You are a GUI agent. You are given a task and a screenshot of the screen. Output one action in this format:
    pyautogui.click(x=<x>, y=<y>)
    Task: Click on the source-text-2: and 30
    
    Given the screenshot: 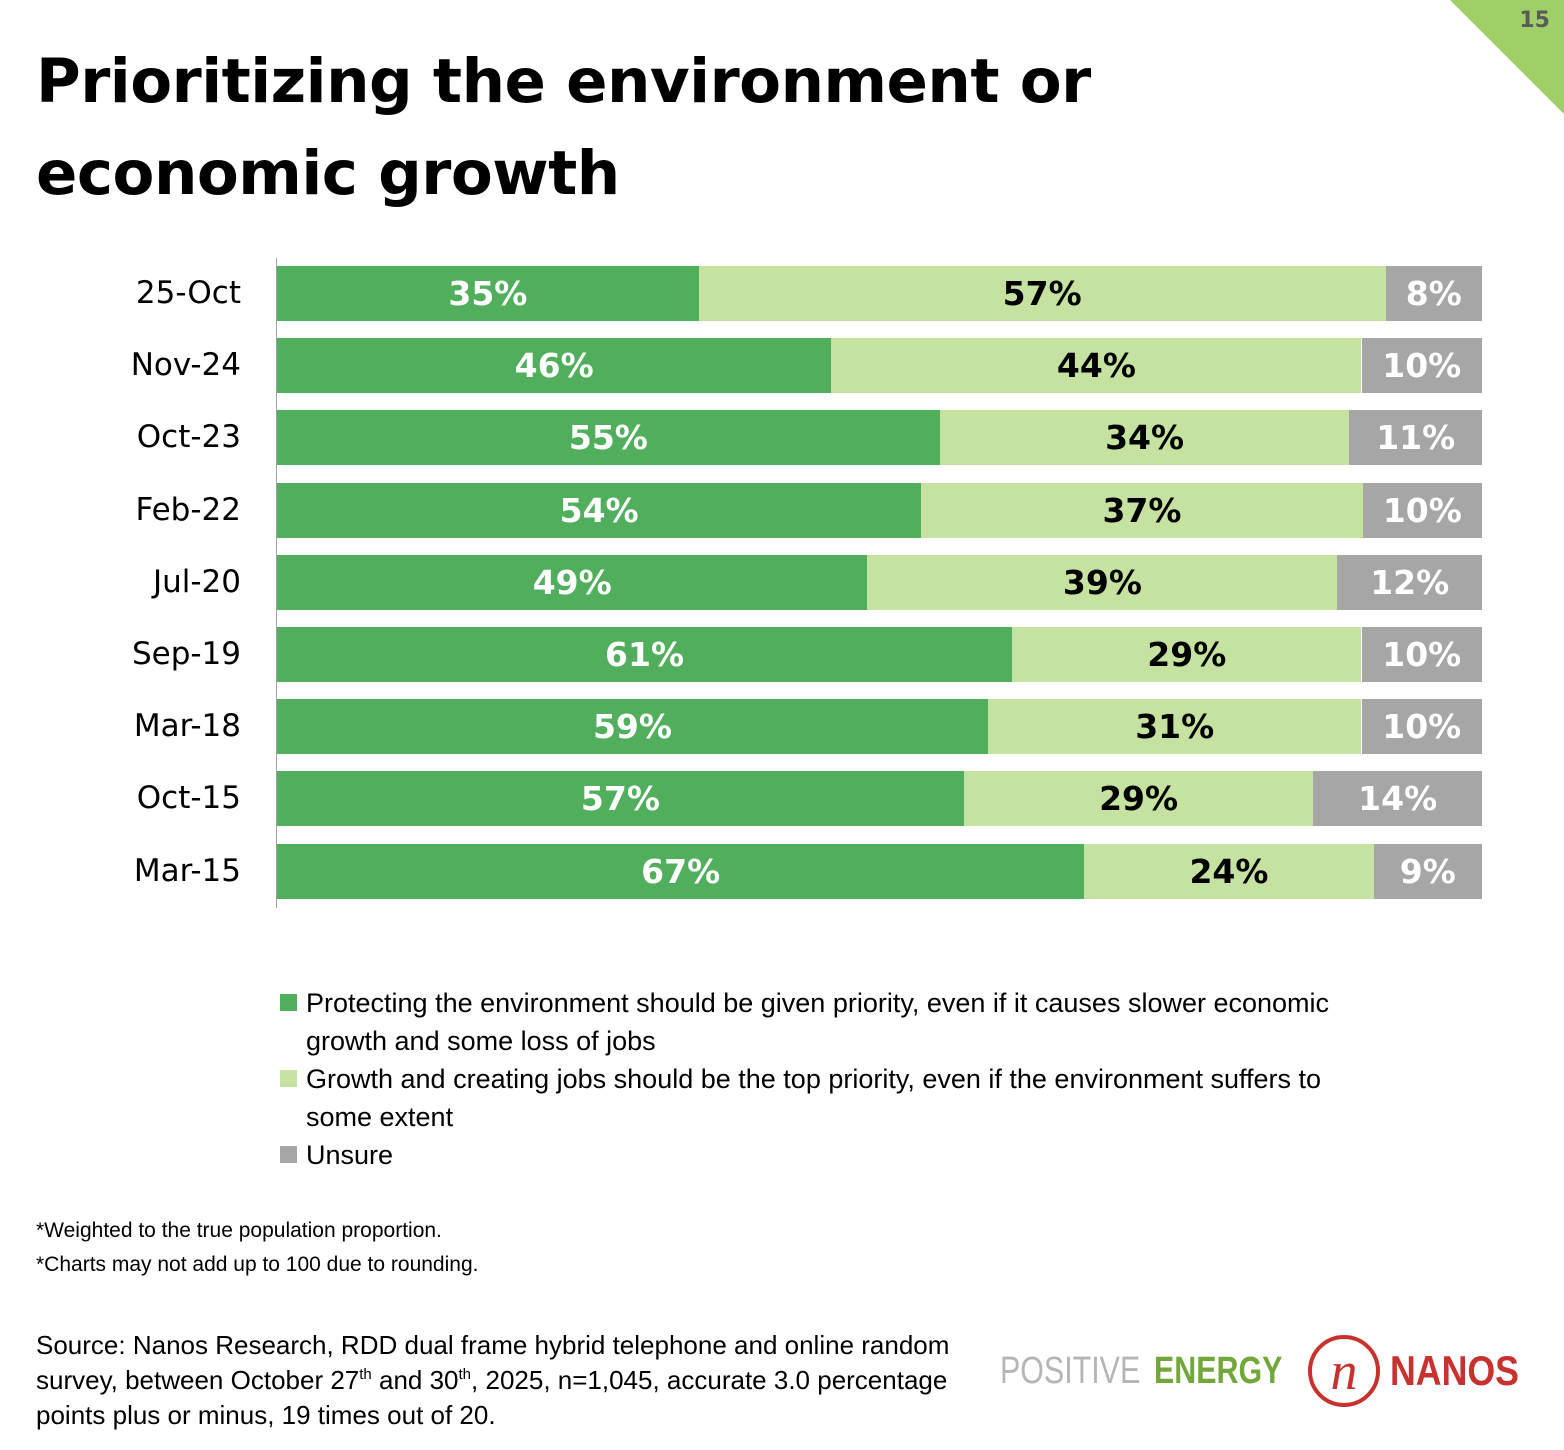 What is the action you would take?
    pyautogui.click(x=415, y=1380)
    